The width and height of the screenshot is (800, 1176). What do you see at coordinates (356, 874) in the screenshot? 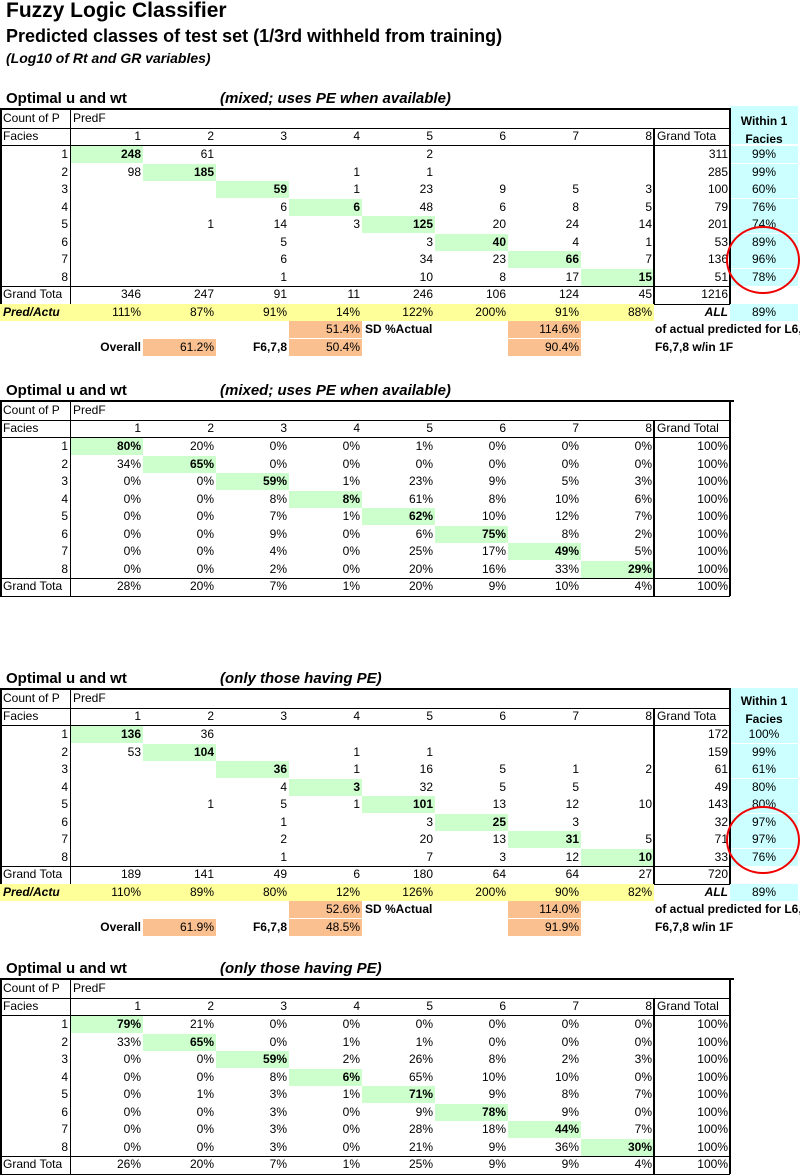
I see `grand-total-row-cell: 6` at bounding box center [356, 874].